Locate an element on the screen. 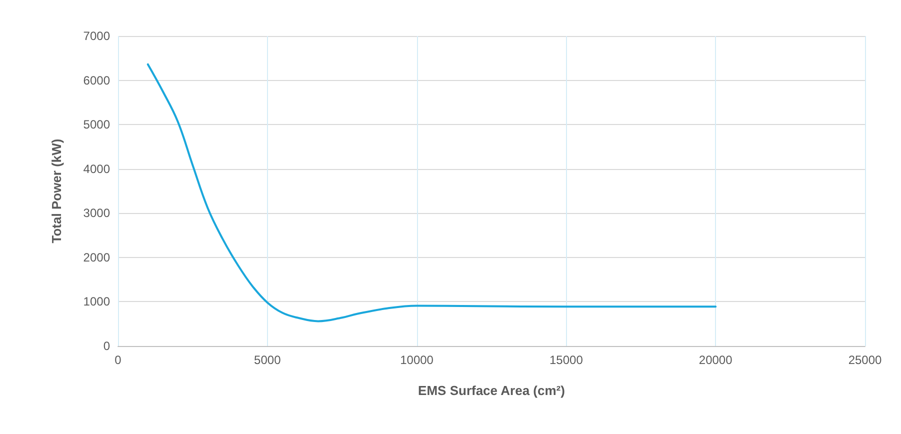 This screenshot has height=434, width=901. y-tick-label: 3000 is located at coordinates (96, 213).